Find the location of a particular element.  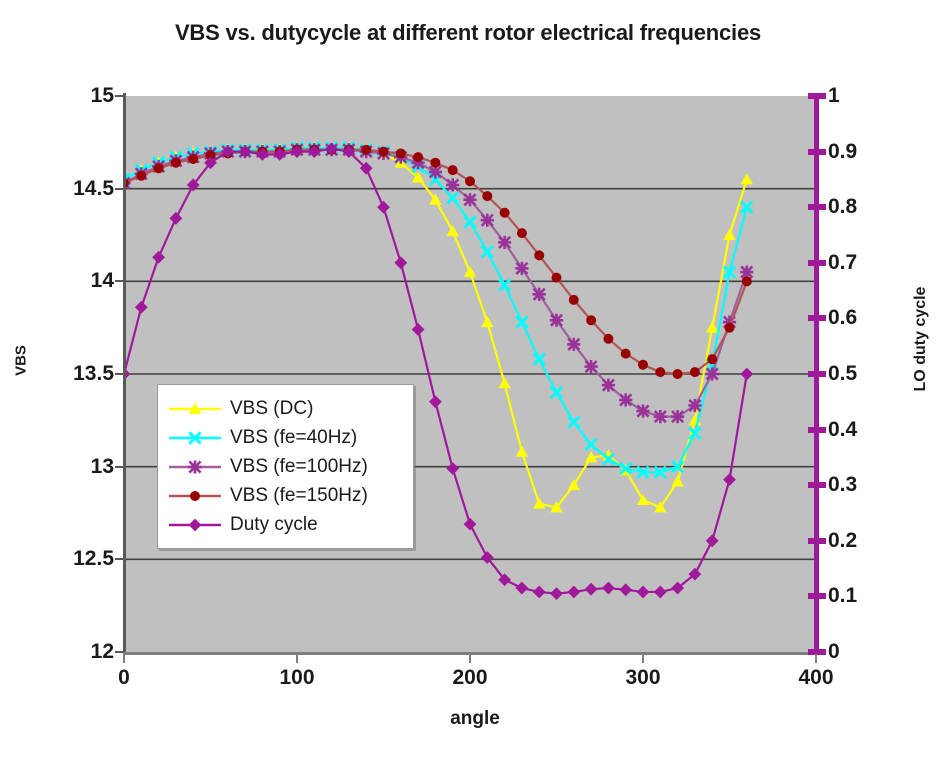

right-axis-tick-labels: 1 0.9 0.8 0.7 0.6 0.5 0.4 0.3 0.2 0.1 0 is located at coordinates (853, 373).